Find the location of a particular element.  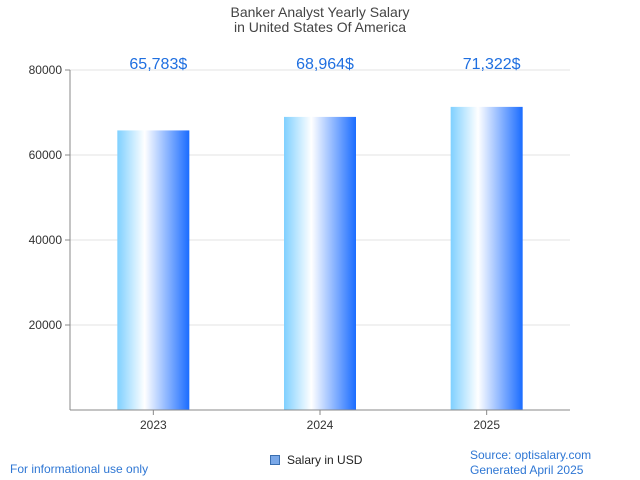

x-tick-label: 2024 is located at coordinates (320, 425).